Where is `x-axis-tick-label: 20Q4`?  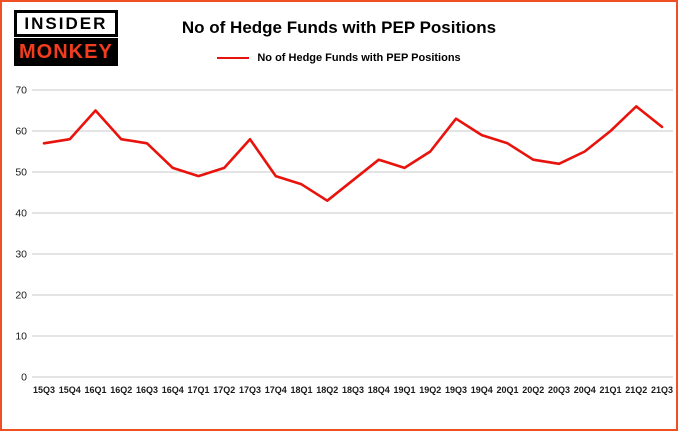
x-axis-tick-label: 20Q4 is located at coordinates (585, 390).